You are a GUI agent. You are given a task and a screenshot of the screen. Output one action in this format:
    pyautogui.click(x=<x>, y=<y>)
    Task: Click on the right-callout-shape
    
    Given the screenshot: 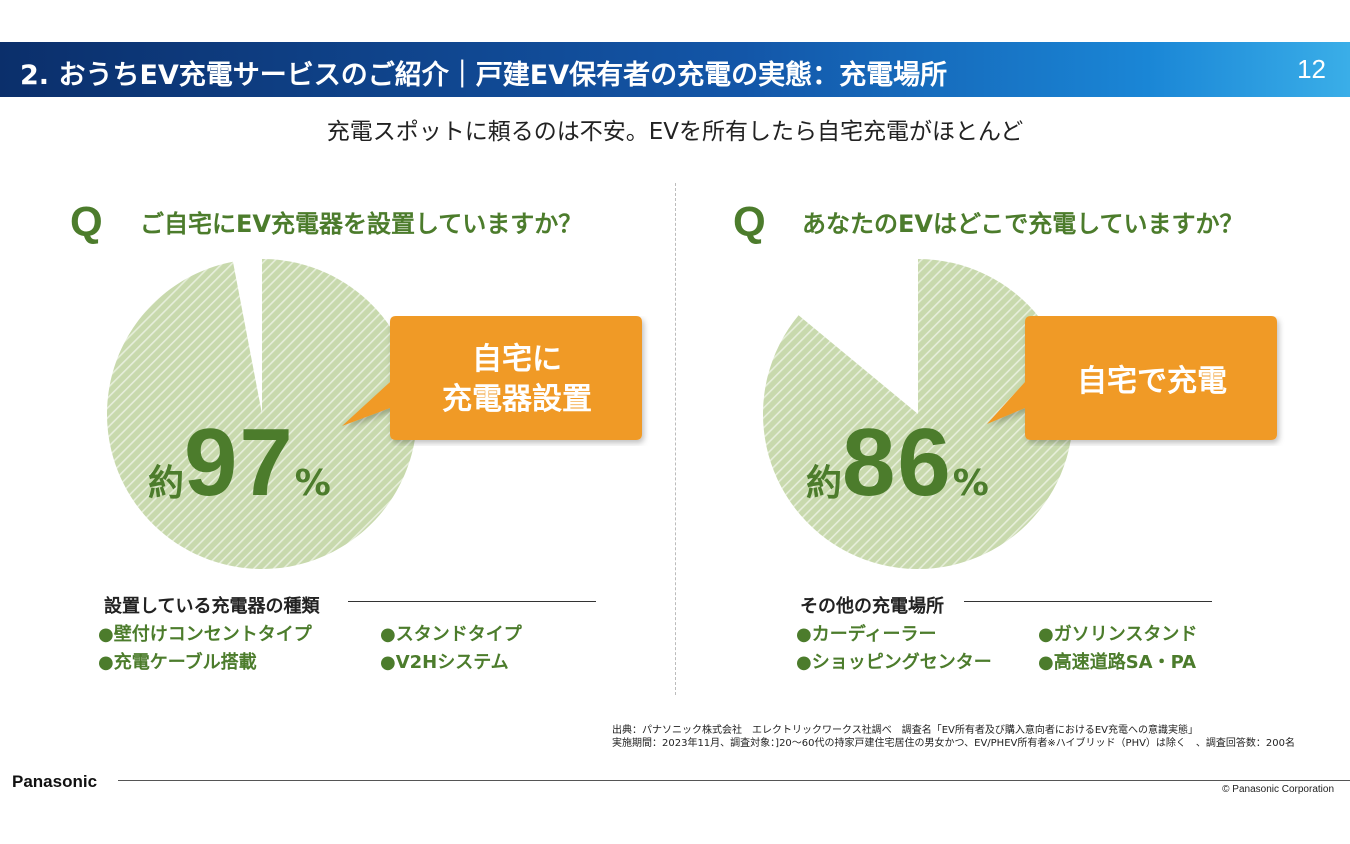 What is the action you would take?
    pyautogui.click(x=1132, y=378)
    